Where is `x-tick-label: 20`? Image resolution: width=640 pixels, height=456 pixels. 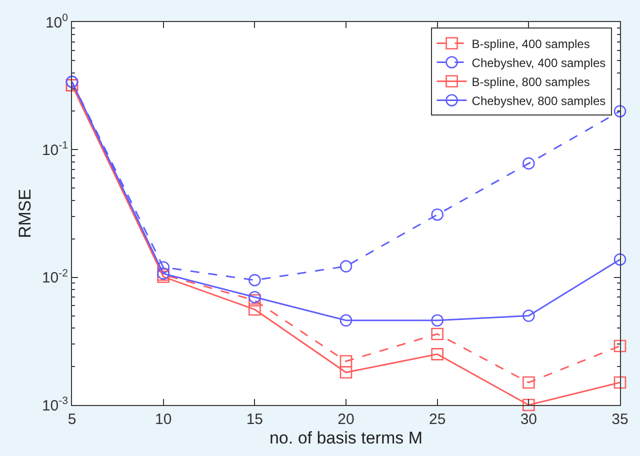
x-tick-label: 20 is located at coordinates (346, 419).